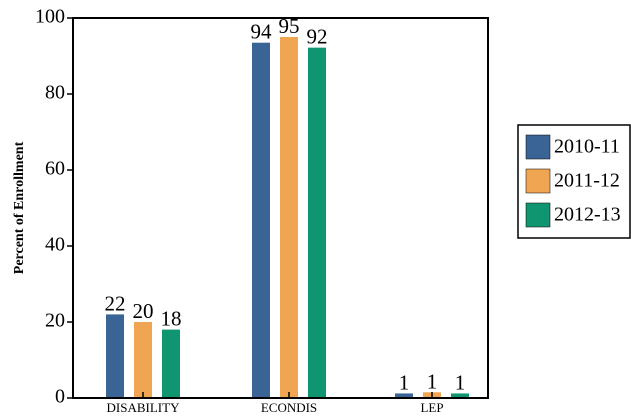 The image size is (631, 416). I want to click on bar-2010-11-lep, so click(404, 395).